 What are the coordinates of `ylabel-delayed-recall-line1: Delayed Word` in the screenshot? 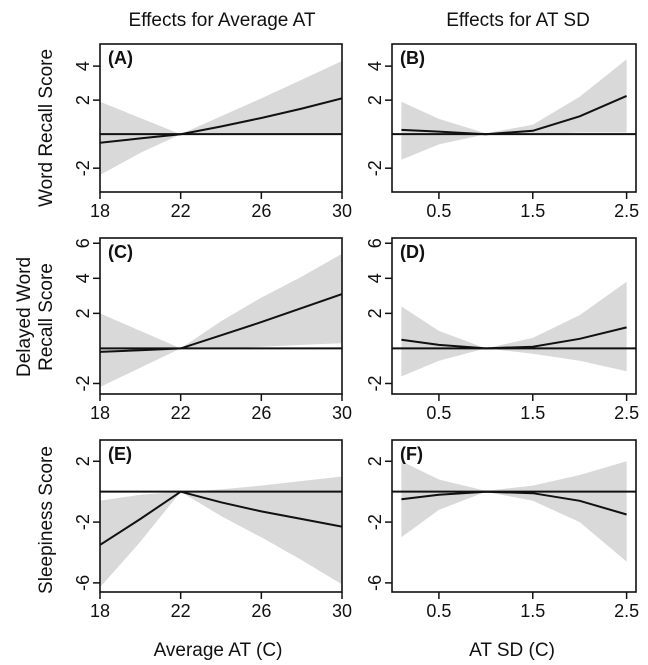 It's located at (24, 317).